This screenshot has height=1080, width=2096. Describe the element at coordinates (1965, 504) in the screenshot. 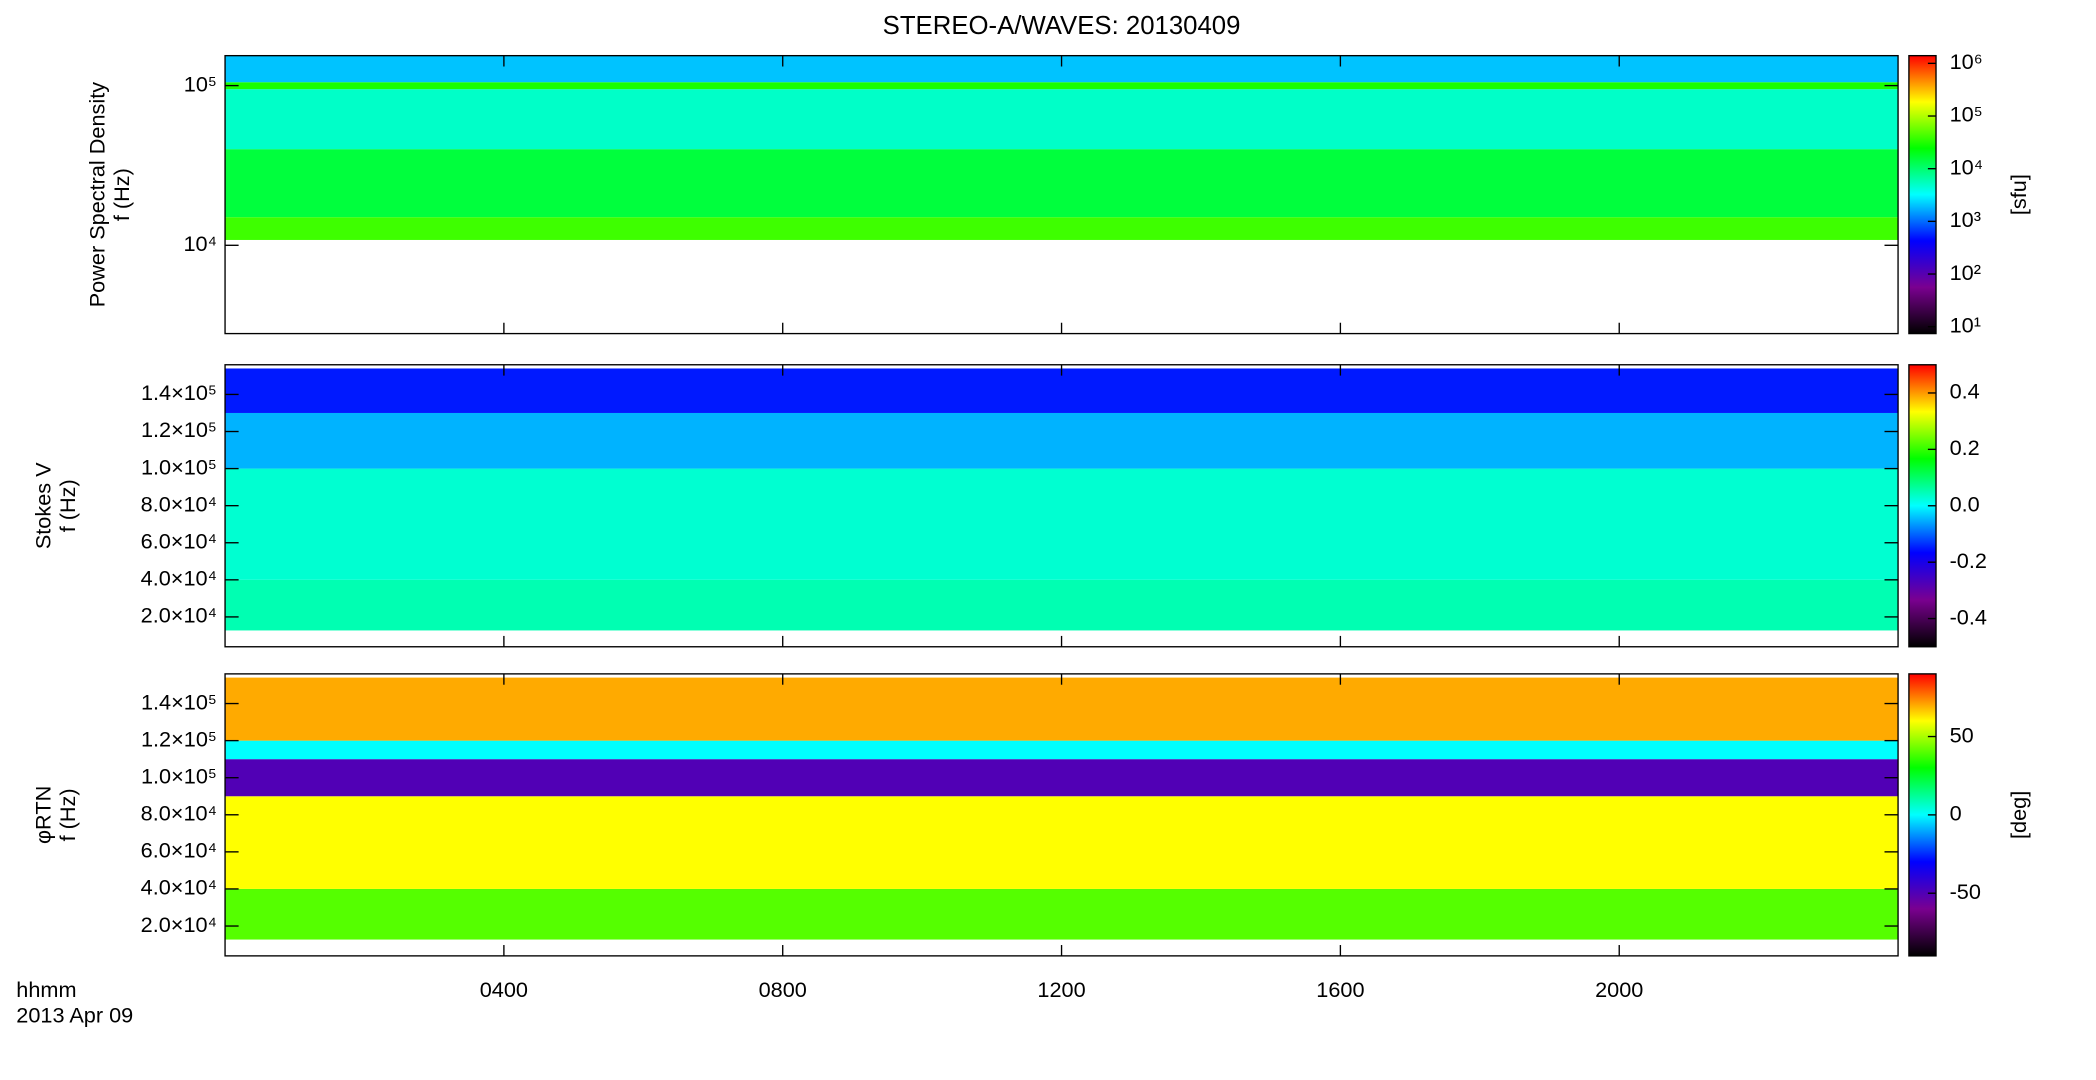

I see `colorbar-tick-label: 0.0` at that location.